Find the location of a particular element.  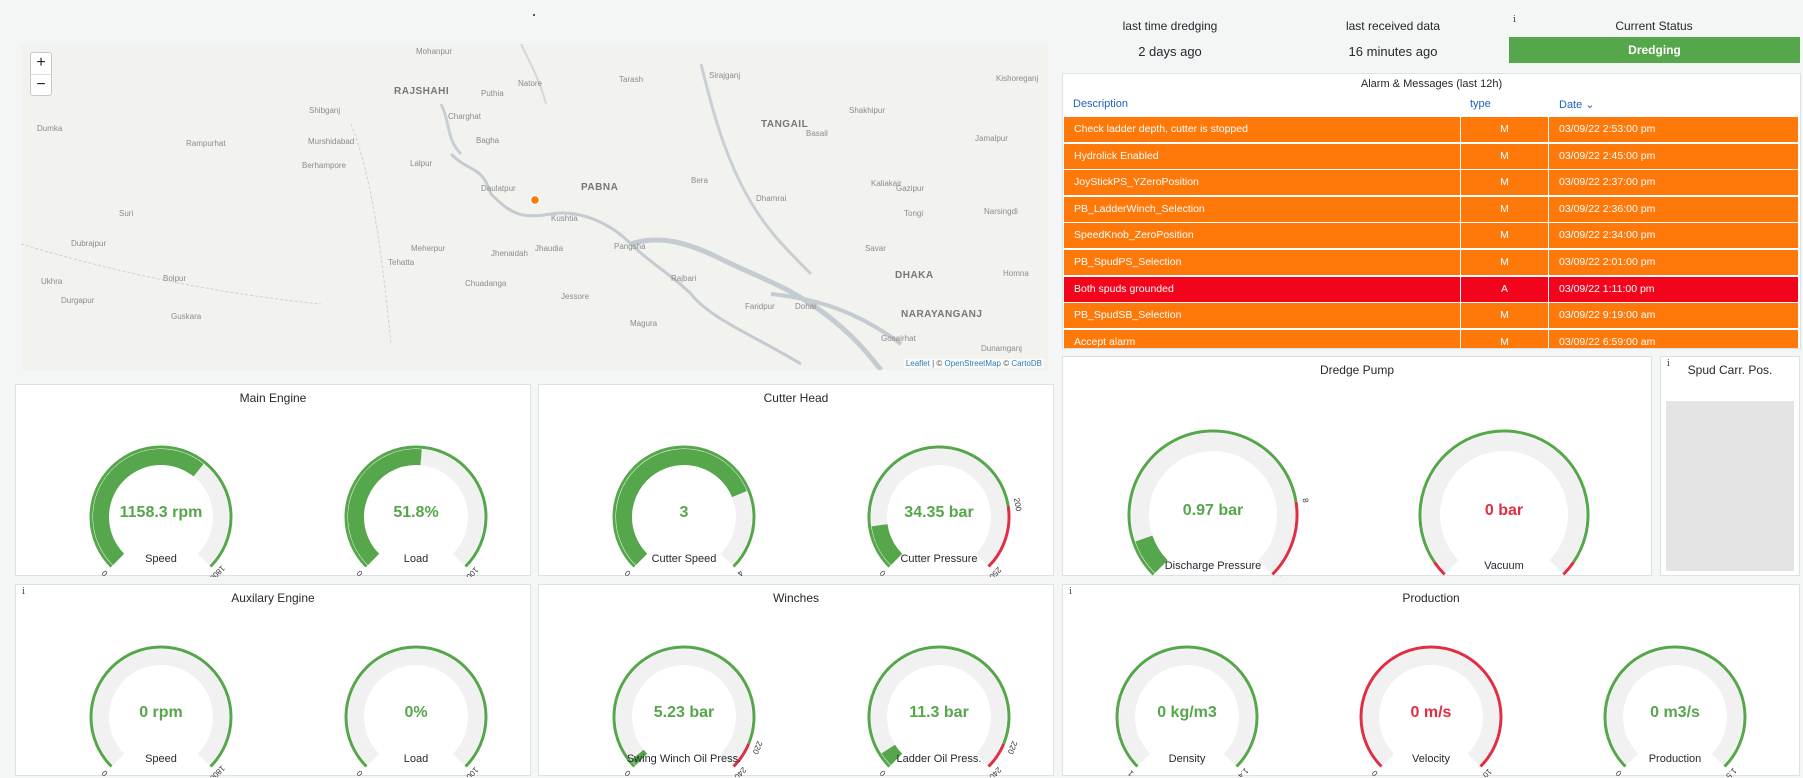

gauge-tick-label: 250 is located at coordinates (995, 571).